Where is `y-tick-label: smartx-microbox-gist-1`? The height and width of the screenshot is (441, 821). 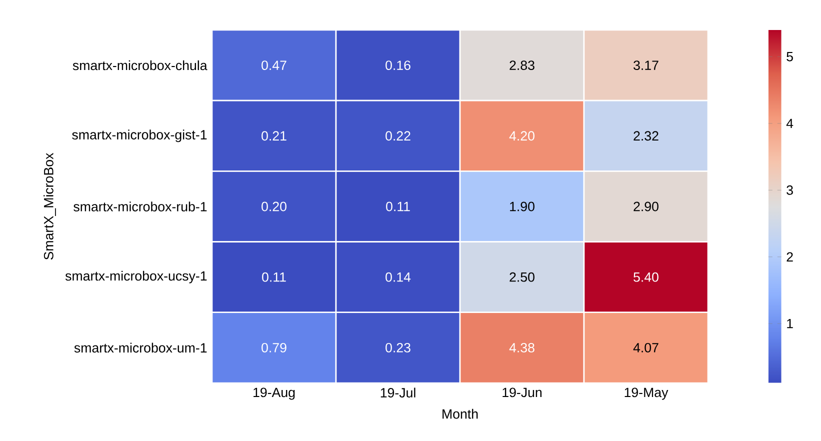
y-tick-label: smartx-microbox-gist-1 is located at coordinates (139, 136).